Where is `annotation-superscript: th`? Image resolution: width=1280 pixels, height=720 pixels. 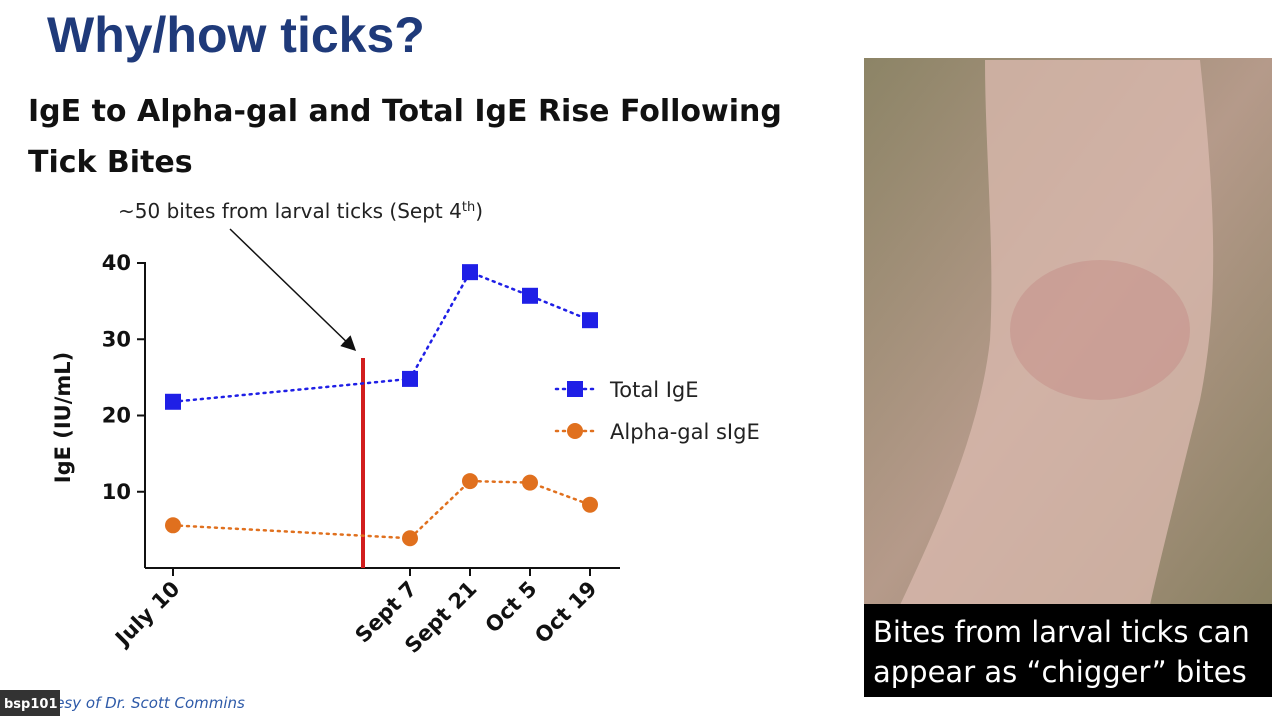 annotation-superscript: th is located at coordinates (468, 207).